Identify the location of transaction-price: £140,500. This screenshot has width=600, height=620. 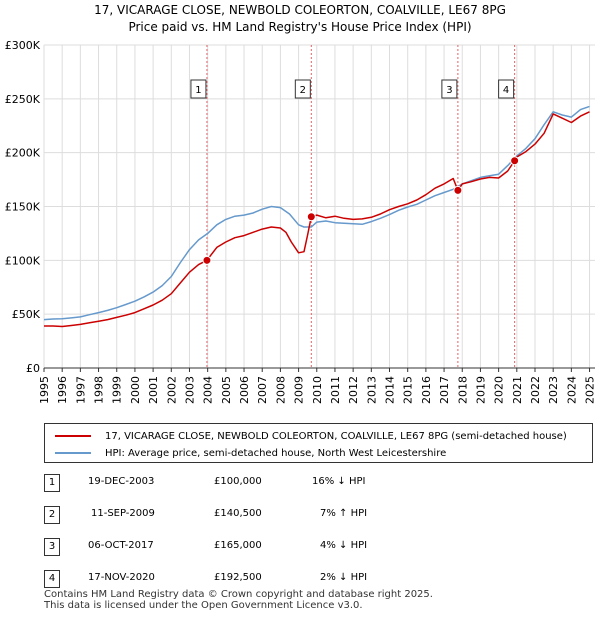
(238, 513).